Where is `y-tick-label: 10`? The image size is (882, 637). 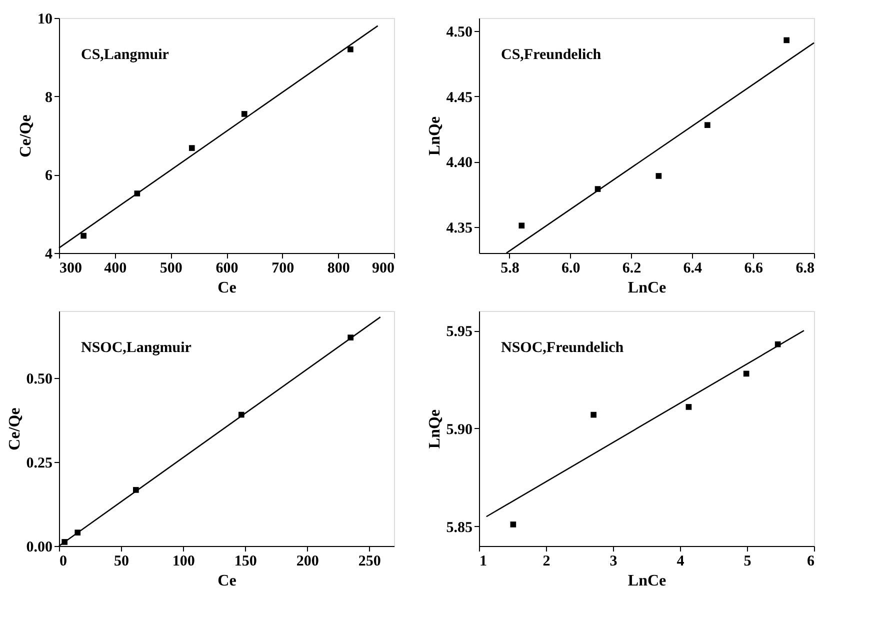
y-tick-label: 10 is located at coordinates (45, 20).